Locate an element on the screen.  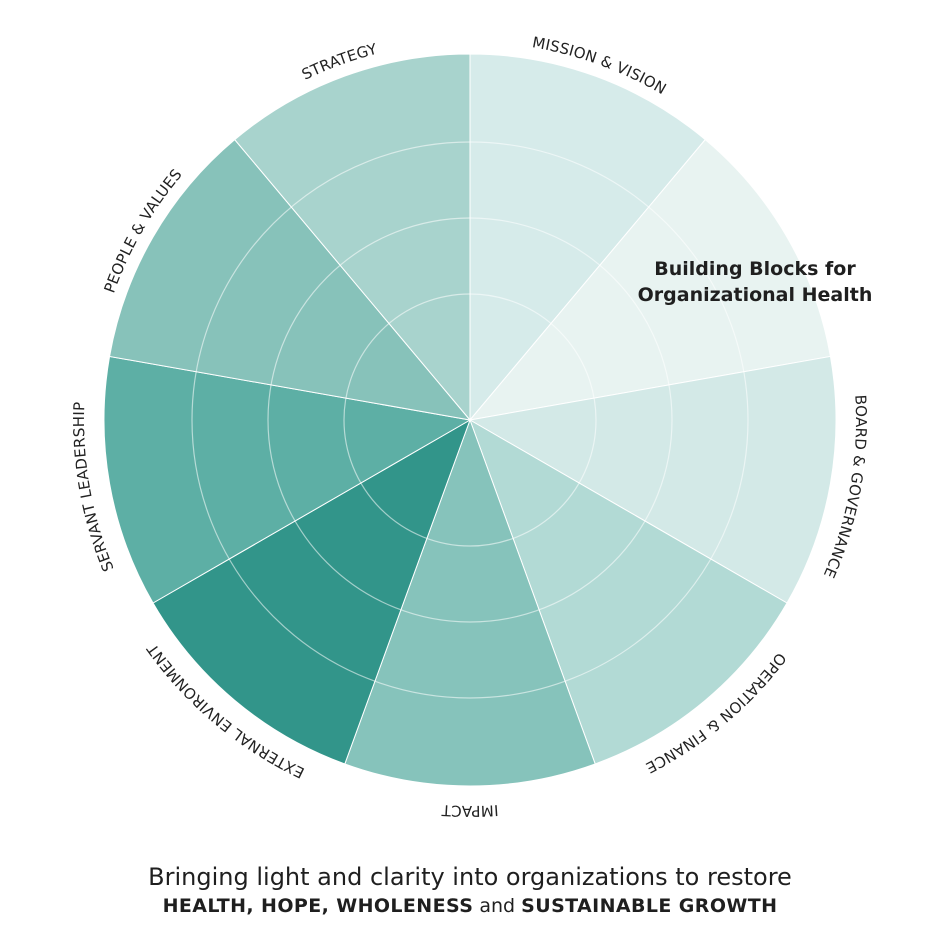
tagline-connector: and is located at coordinates (497, 906).